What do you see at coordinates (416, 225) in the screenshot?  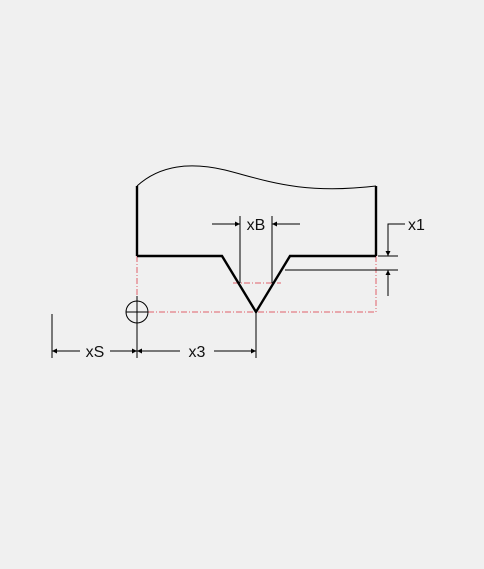 I see `dimension-label-x1: x1` at bounding box center [416, 225].